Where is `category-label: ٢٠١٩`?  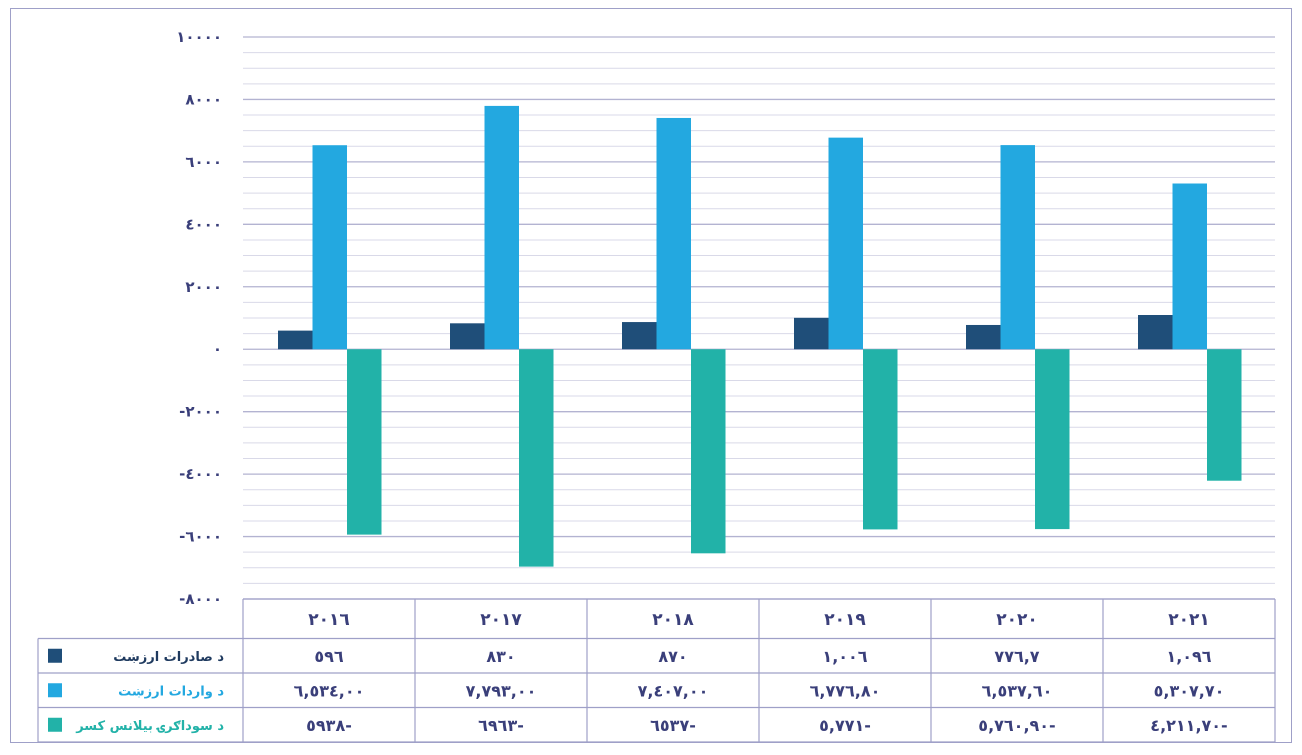 category-label: ٢٠١٩ is located at coordinates (845, 620).